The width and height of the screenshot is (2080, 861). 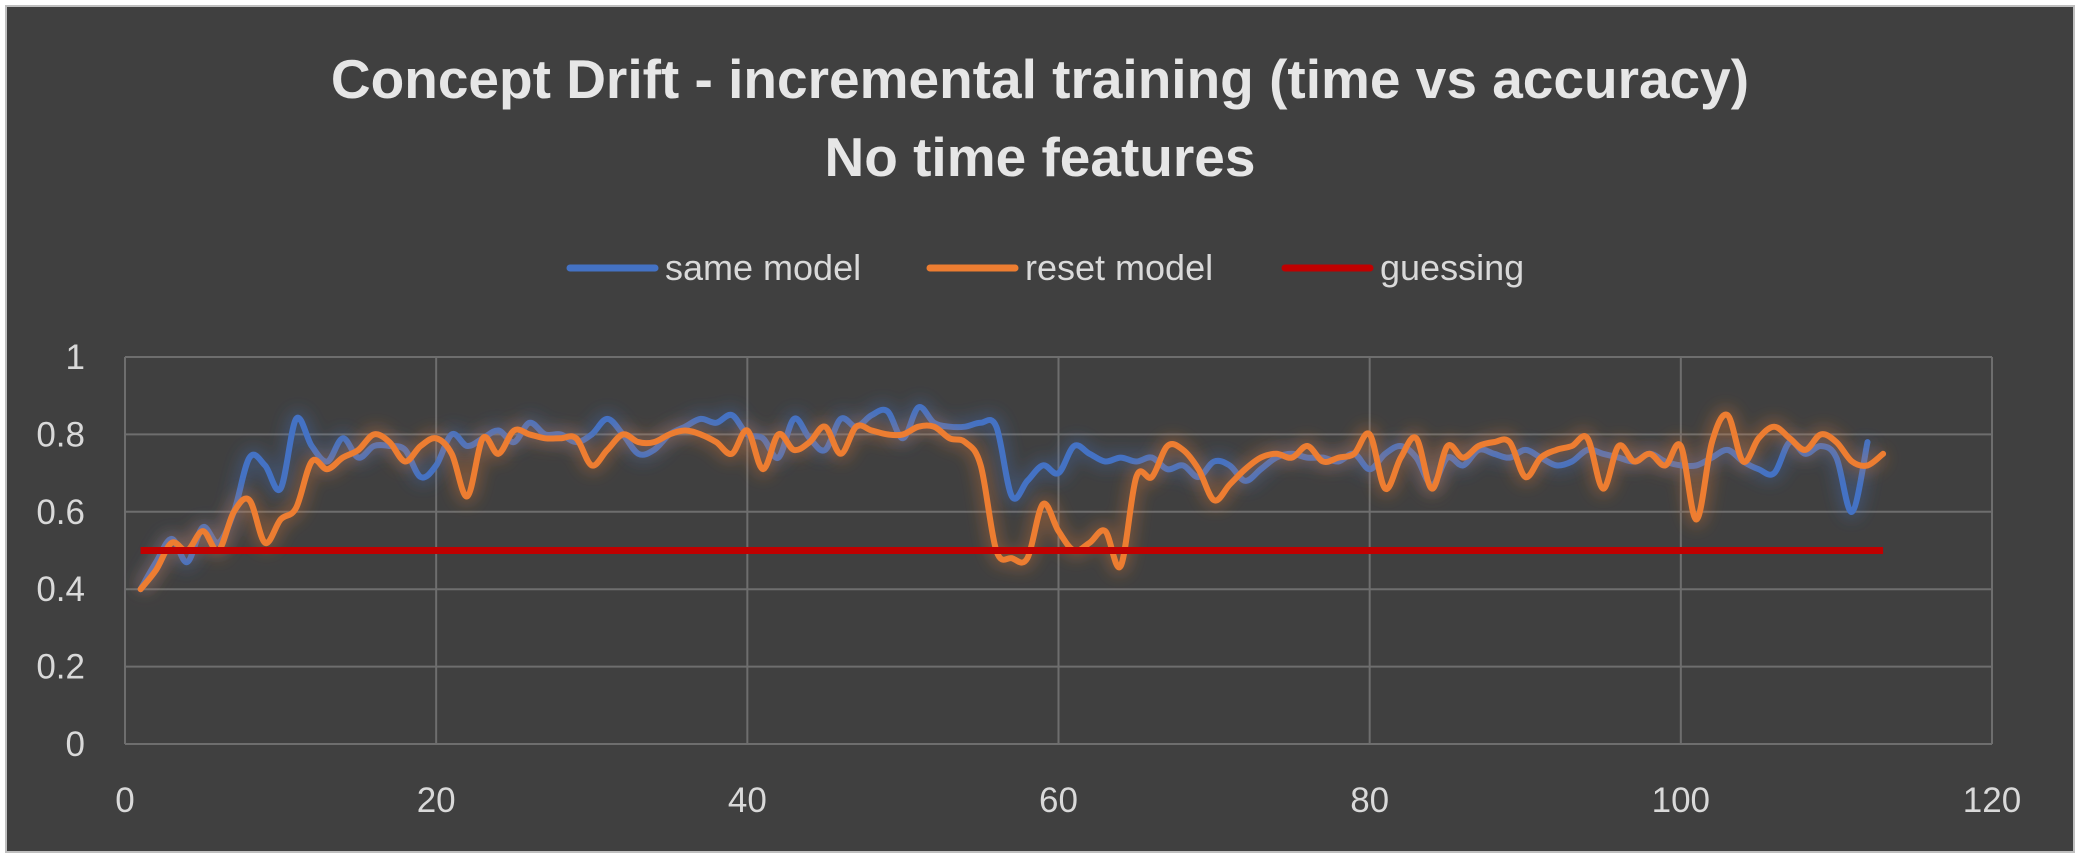 What do you see at coordinates (1992, 800) in the screenshot?
I see `x-tick-label: 120` at bounding box center [1992, 800].